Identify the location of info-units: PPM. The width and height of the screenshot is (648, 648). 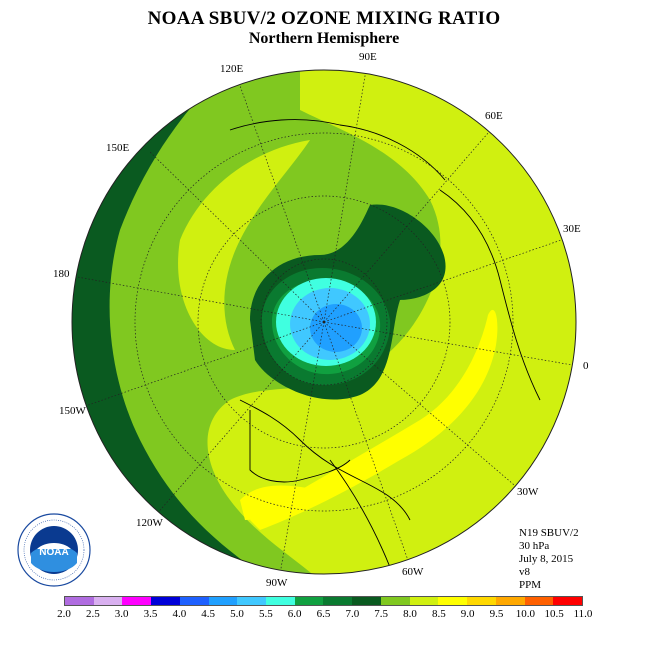
(530, 585).